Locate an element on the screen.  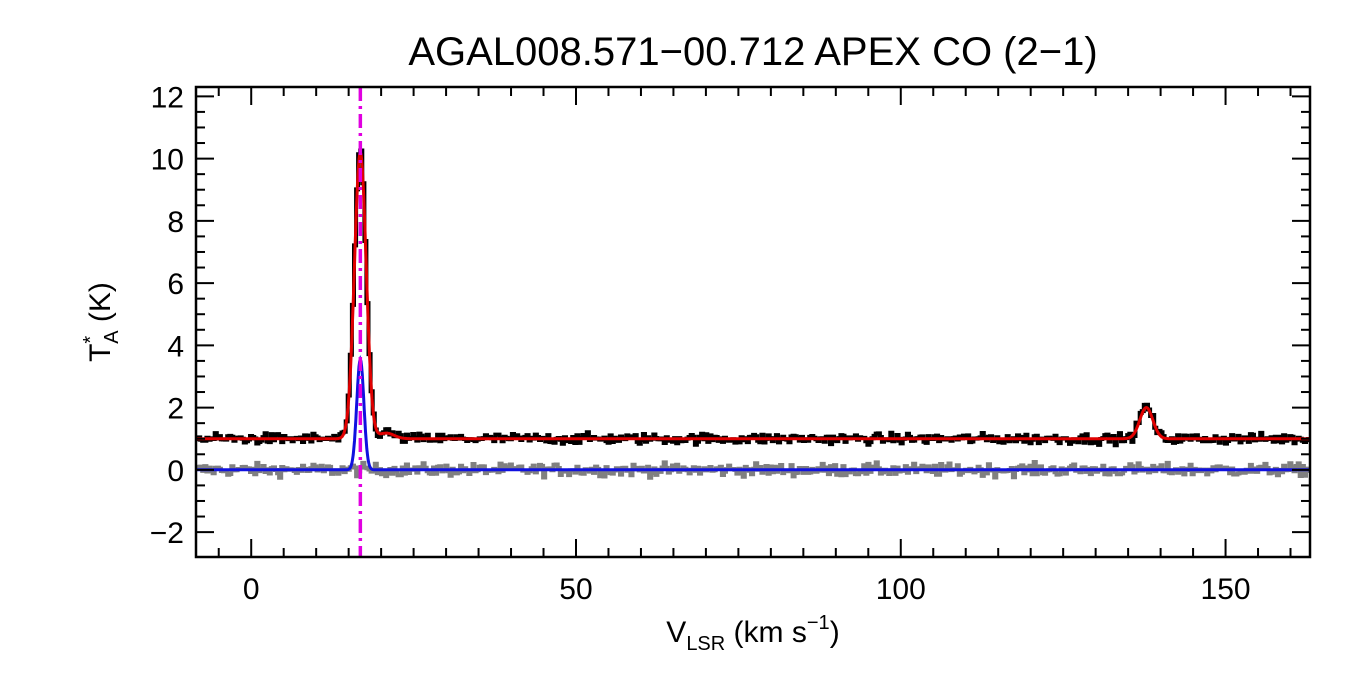
y-axis-label: T*A (K) is located at coordinates (101, 322).